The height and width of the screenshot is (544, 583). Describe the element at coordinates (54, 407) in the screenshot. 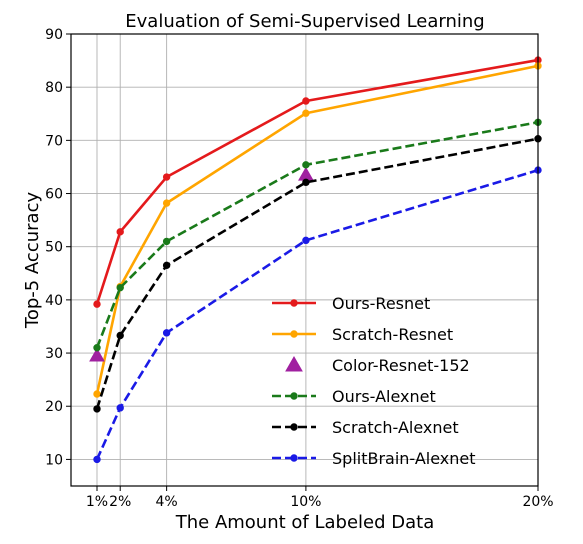

I see `y-tick-label-1: 20` at that location.